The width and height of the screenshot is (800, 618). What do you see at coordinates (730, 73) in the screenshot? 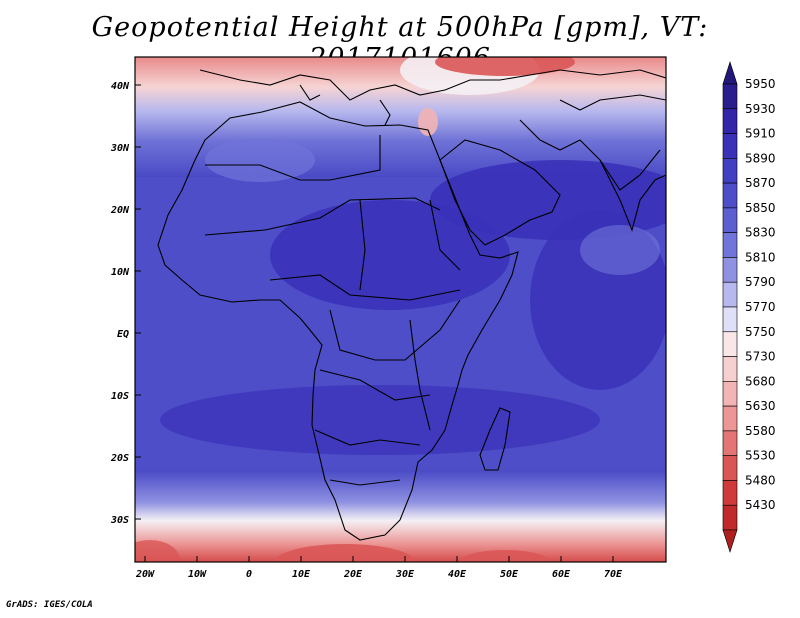
I see `colorbar-top-arrow` at bounding box center [730, 73].